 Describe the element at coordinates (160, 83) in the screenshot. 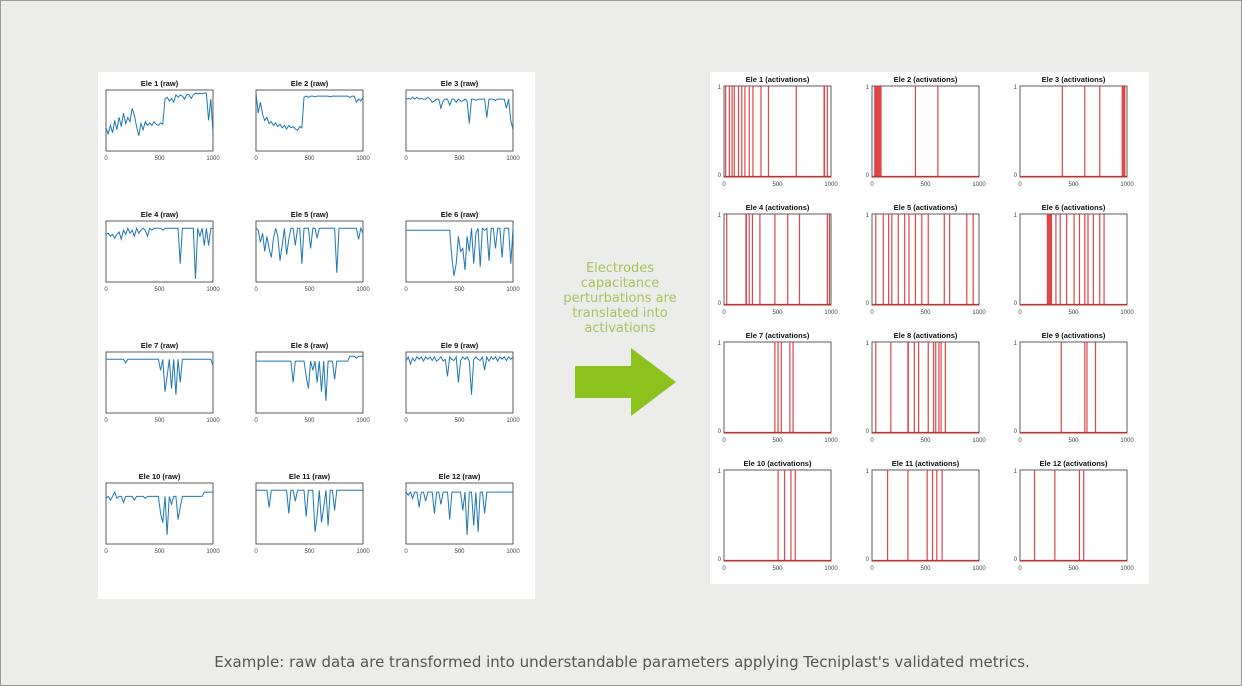

I see `chart-title: Ele 1 (raw)` at that location.